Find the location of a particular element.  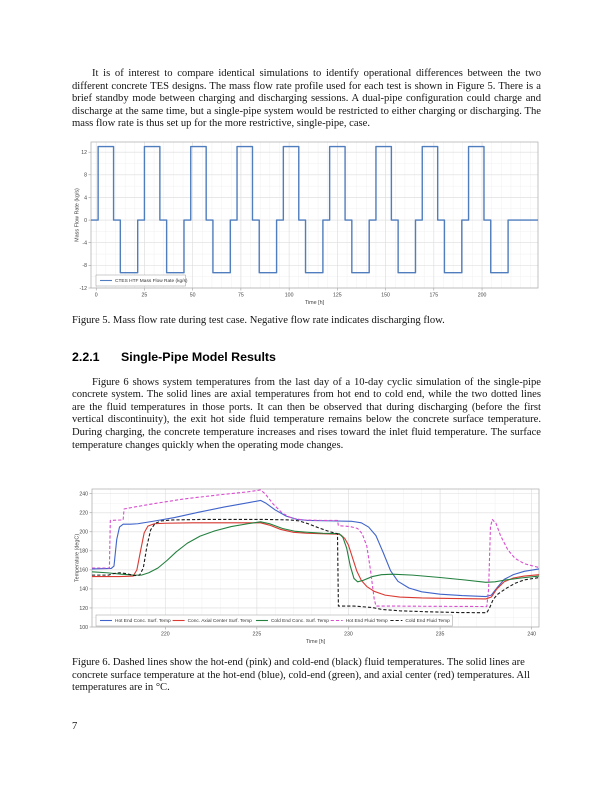

section-title: Single-Pipe Model Results is located at coordinates (198, 356).